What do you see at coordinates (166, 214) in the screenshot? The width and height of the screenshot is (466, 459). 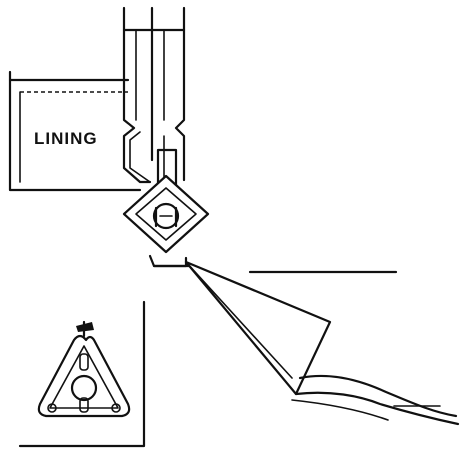 I see `cording-foot` at bounding box center [166, 214].